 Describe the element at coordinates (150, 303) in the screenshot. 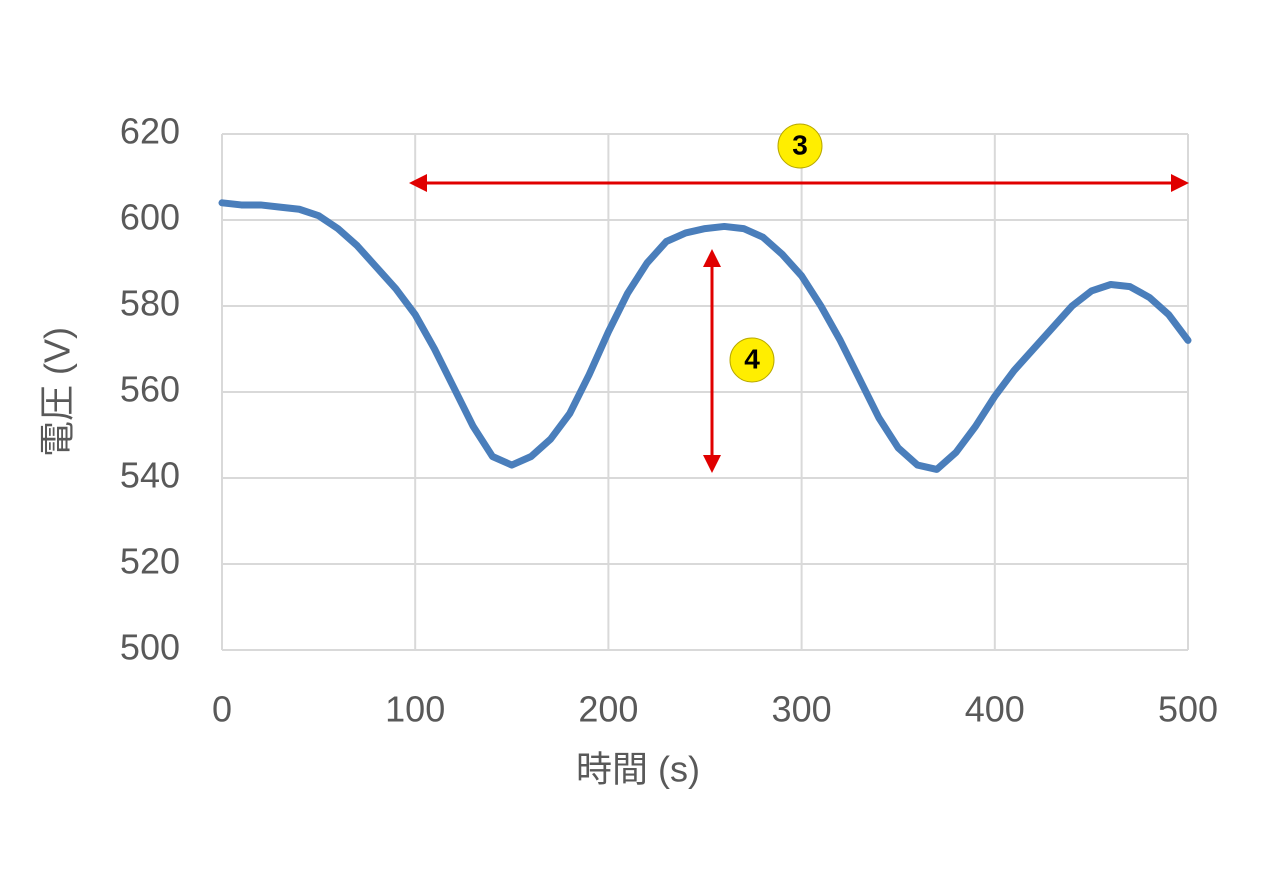

I see `y-tick-label: 580` at that location.